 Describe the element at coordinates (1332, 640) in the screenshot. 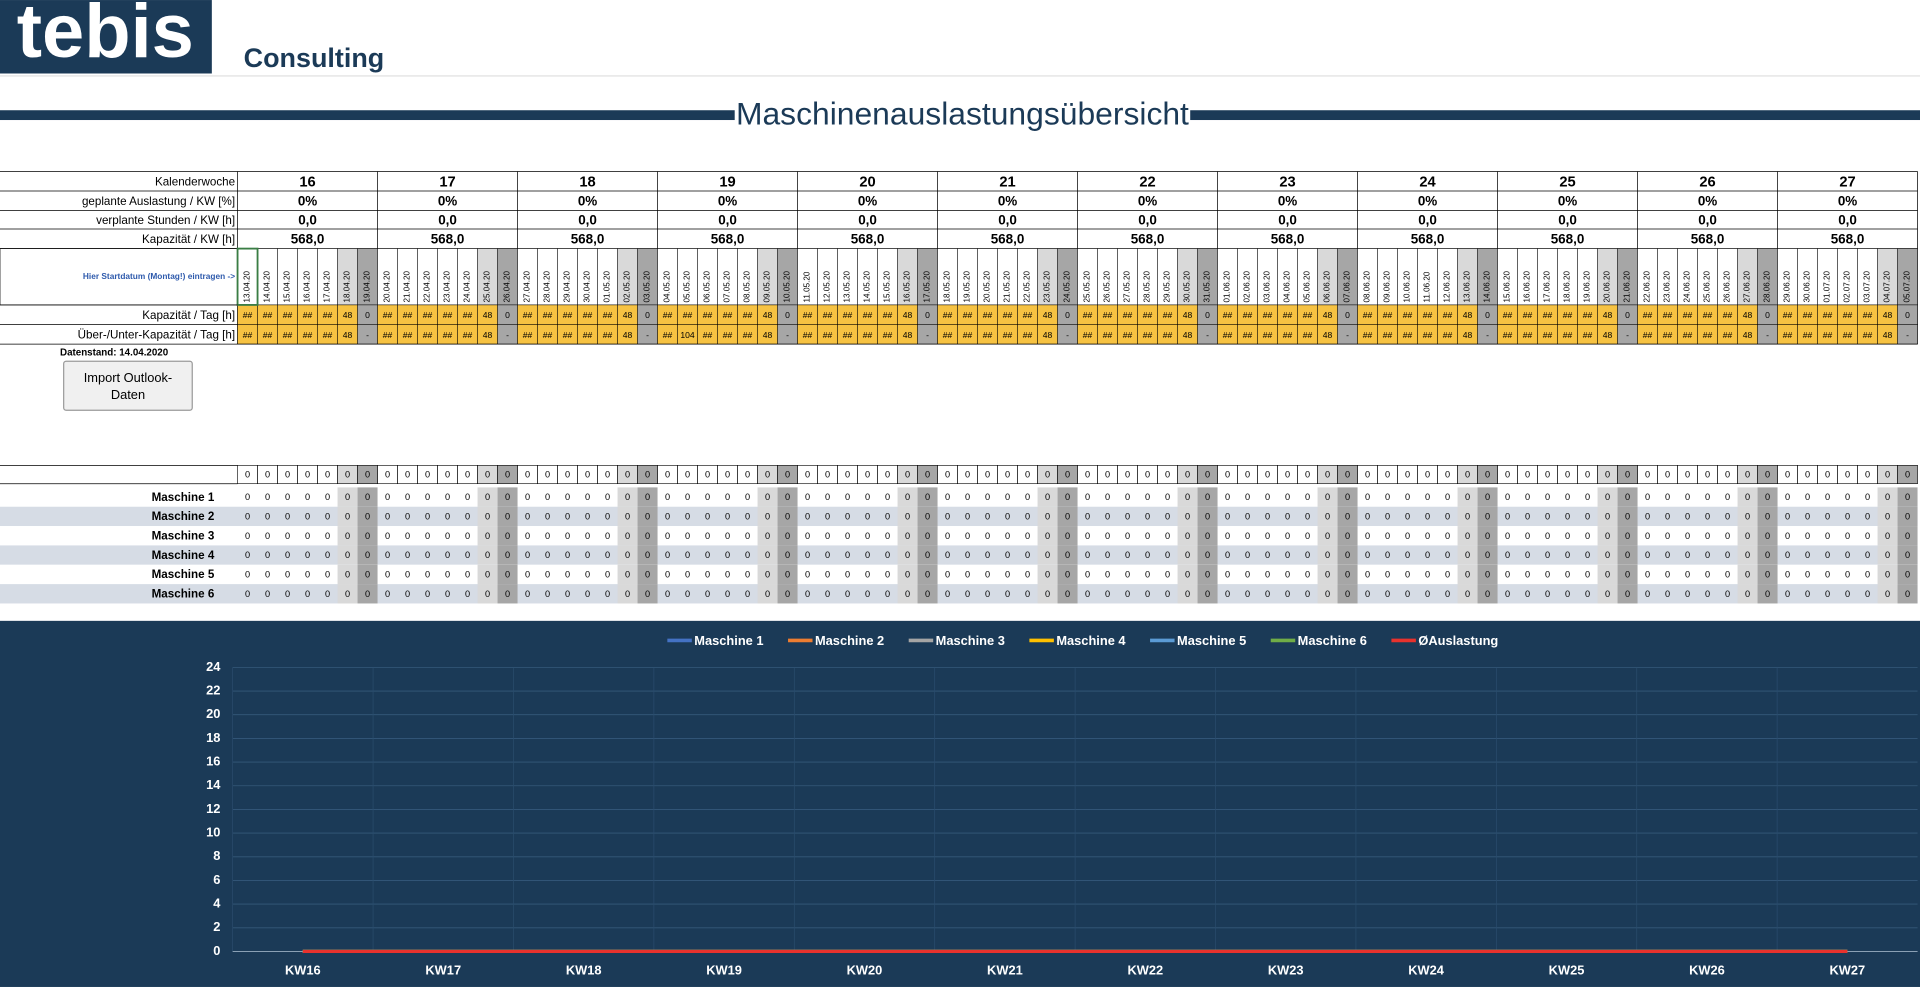

I see `legend-label: Maschine 6` at that location.